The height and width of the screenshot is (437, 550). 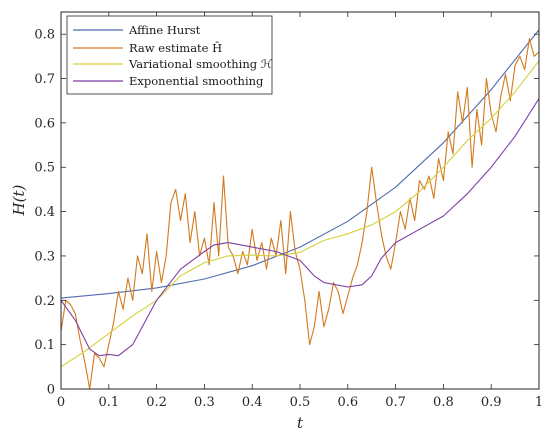 I want to click on x-tick-label: 1, so click(x=539, y=402).